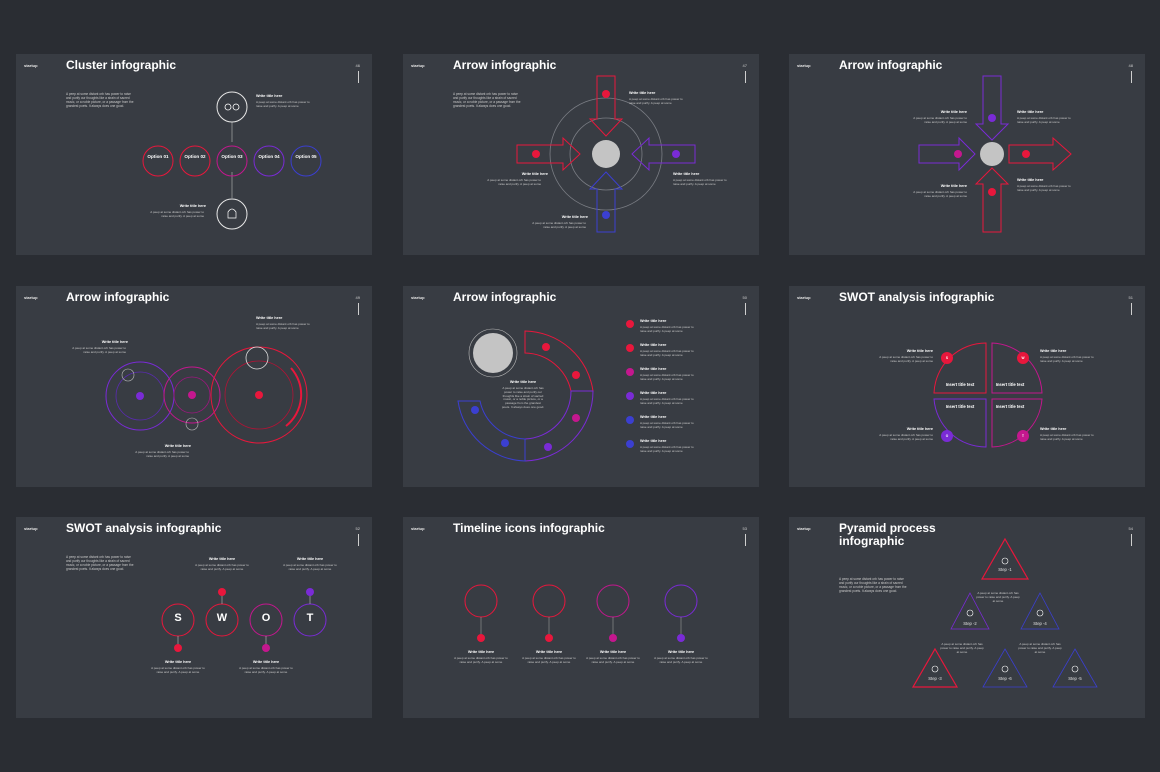  I want to click on swot-w-badge: W, so click(1023, 358).